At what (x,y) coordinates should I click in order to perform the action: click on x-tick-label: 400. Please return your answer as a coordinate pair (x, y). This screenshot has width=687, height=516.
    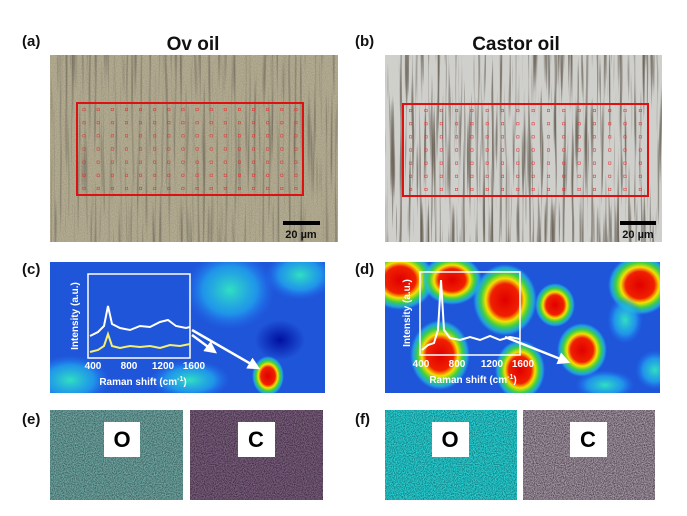
    Looking at the image, I should click on (421, 364).